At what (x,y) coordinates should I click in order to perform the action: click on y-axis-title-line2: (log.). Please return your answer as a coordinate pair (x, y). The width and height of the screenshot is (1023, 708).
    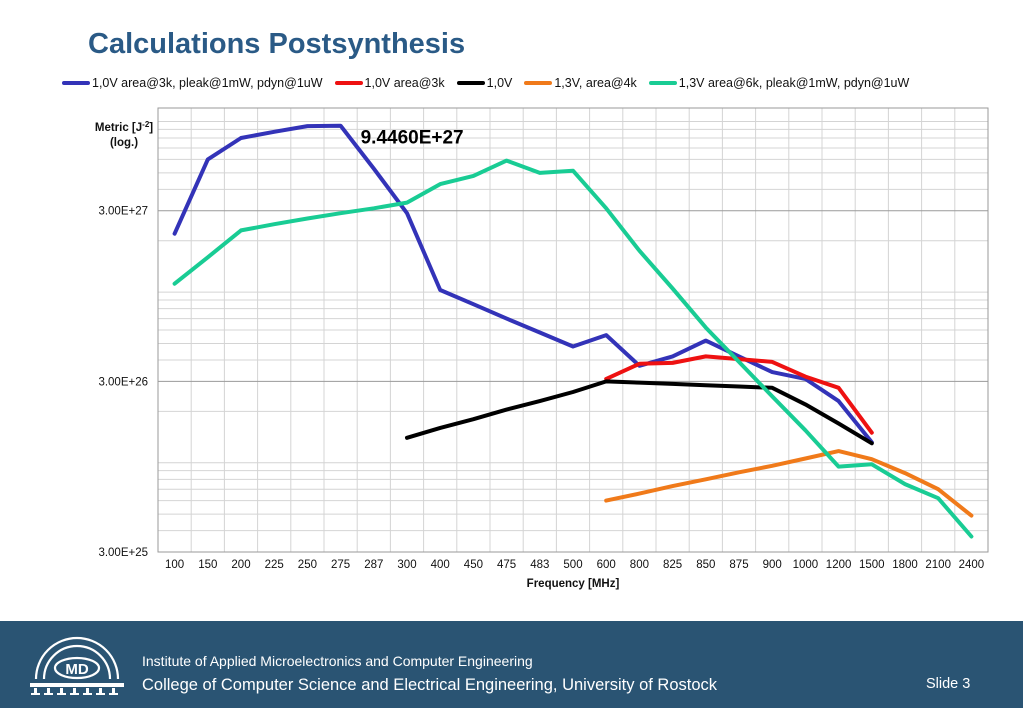
    Looking at the image, I should click on (124, 143).